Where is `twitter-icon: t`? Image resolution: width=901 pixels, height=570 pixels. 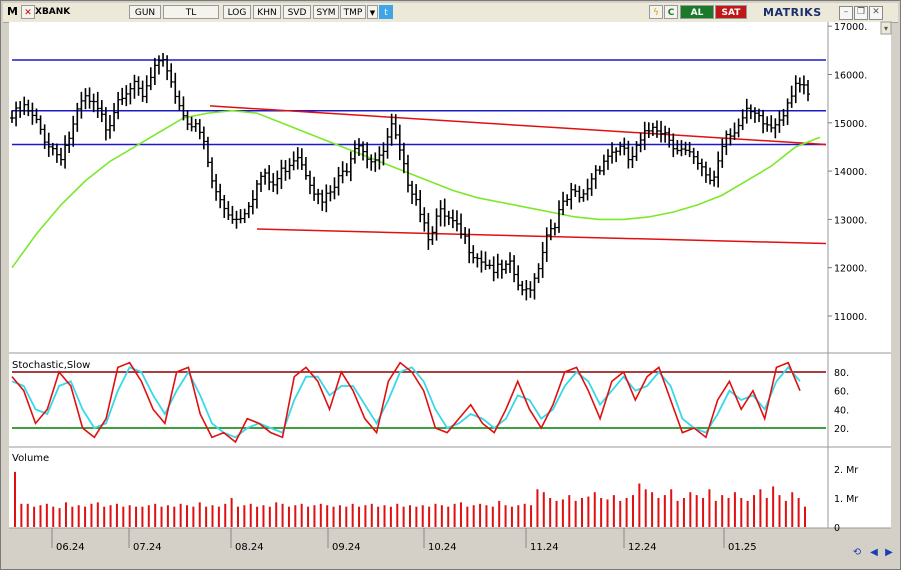
twitter-icon: t is located at coordinates (386, 12).